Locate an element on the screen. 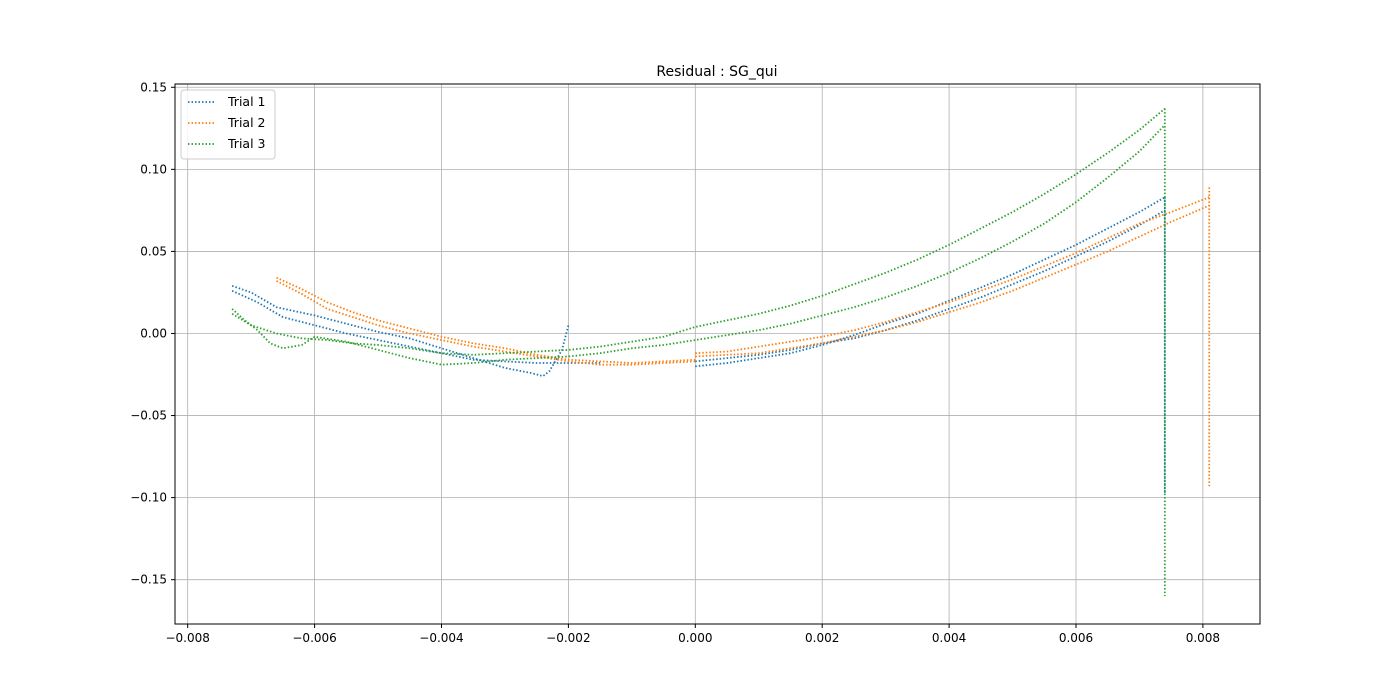 This screenshot has width=1400, height=700. legend-label-trial-2: Trial 2 is located at coordinates (246, 122).